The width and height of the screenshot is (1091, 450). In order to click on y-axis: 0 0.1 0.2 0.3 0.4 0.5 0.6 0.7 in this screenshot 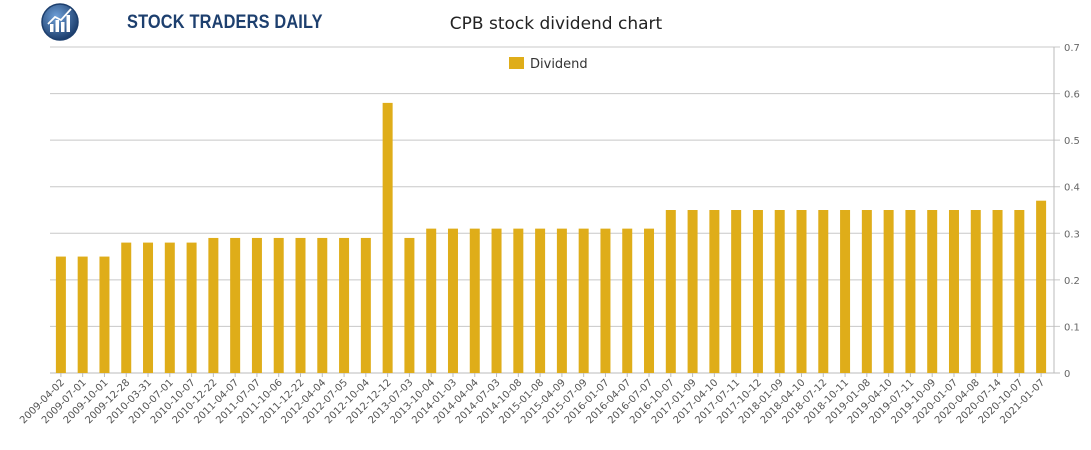, I will do `click(1072, 211)`.